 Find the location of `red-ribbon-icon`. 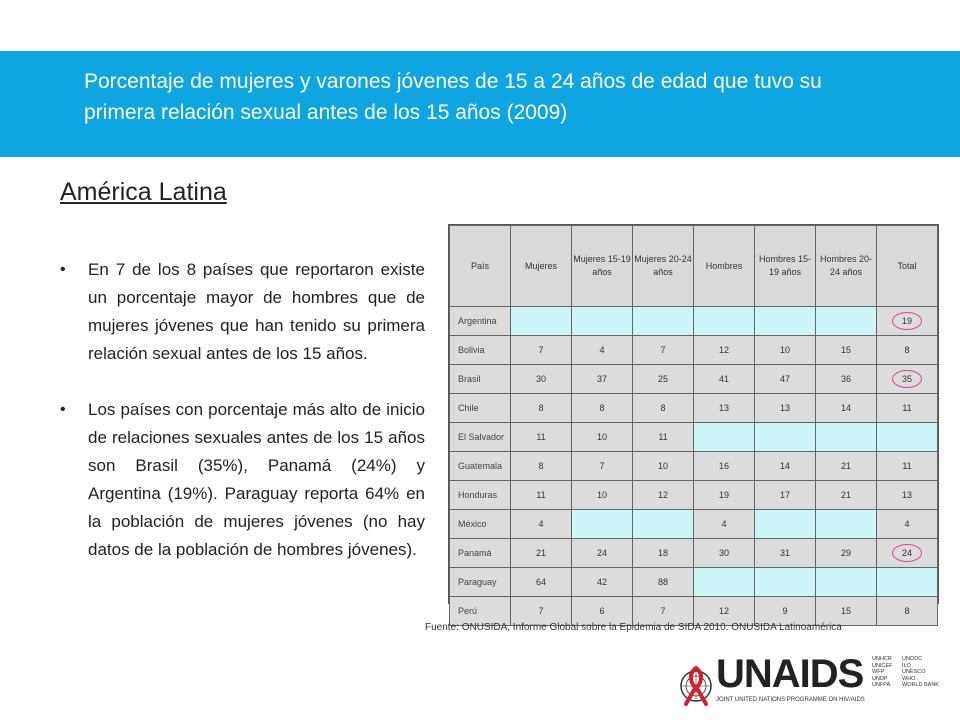

red-ribbon-icon is located at coordinates (696, 686).